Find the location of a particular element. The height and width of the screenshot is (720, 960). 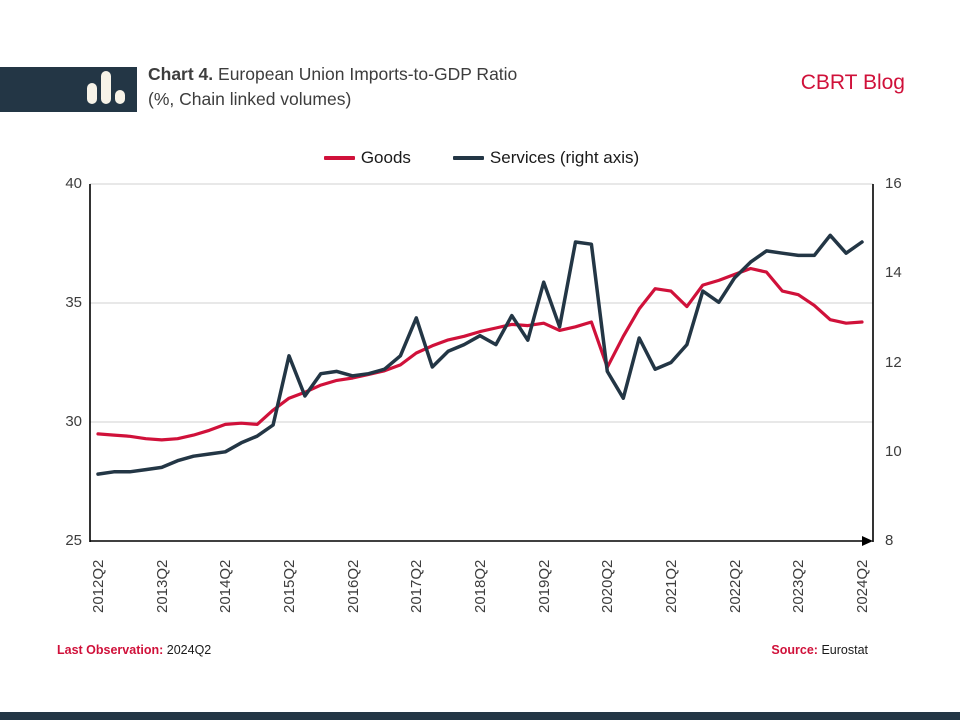

legend-item-services: Services (right axis) is located at coordinates (546, 158).